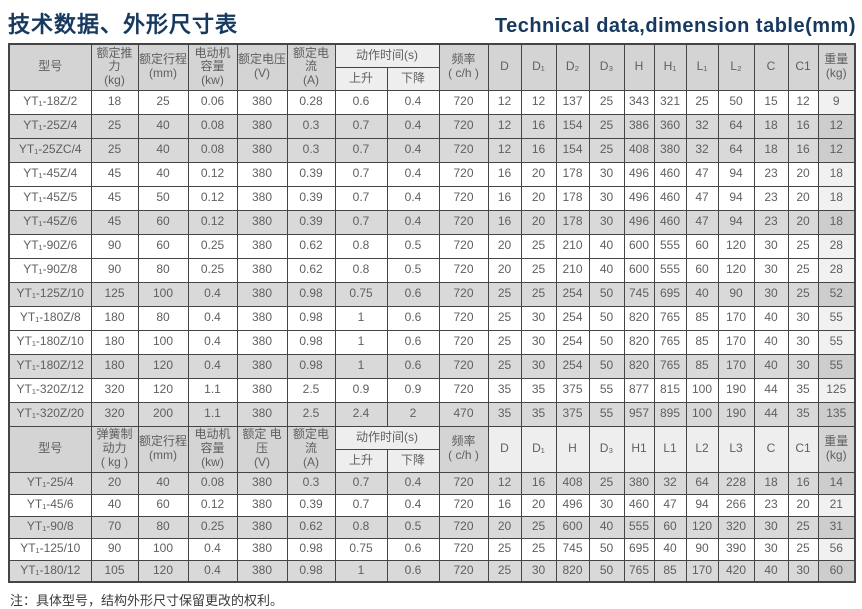  I want to click on value-cell: 28, so click(836, 246).